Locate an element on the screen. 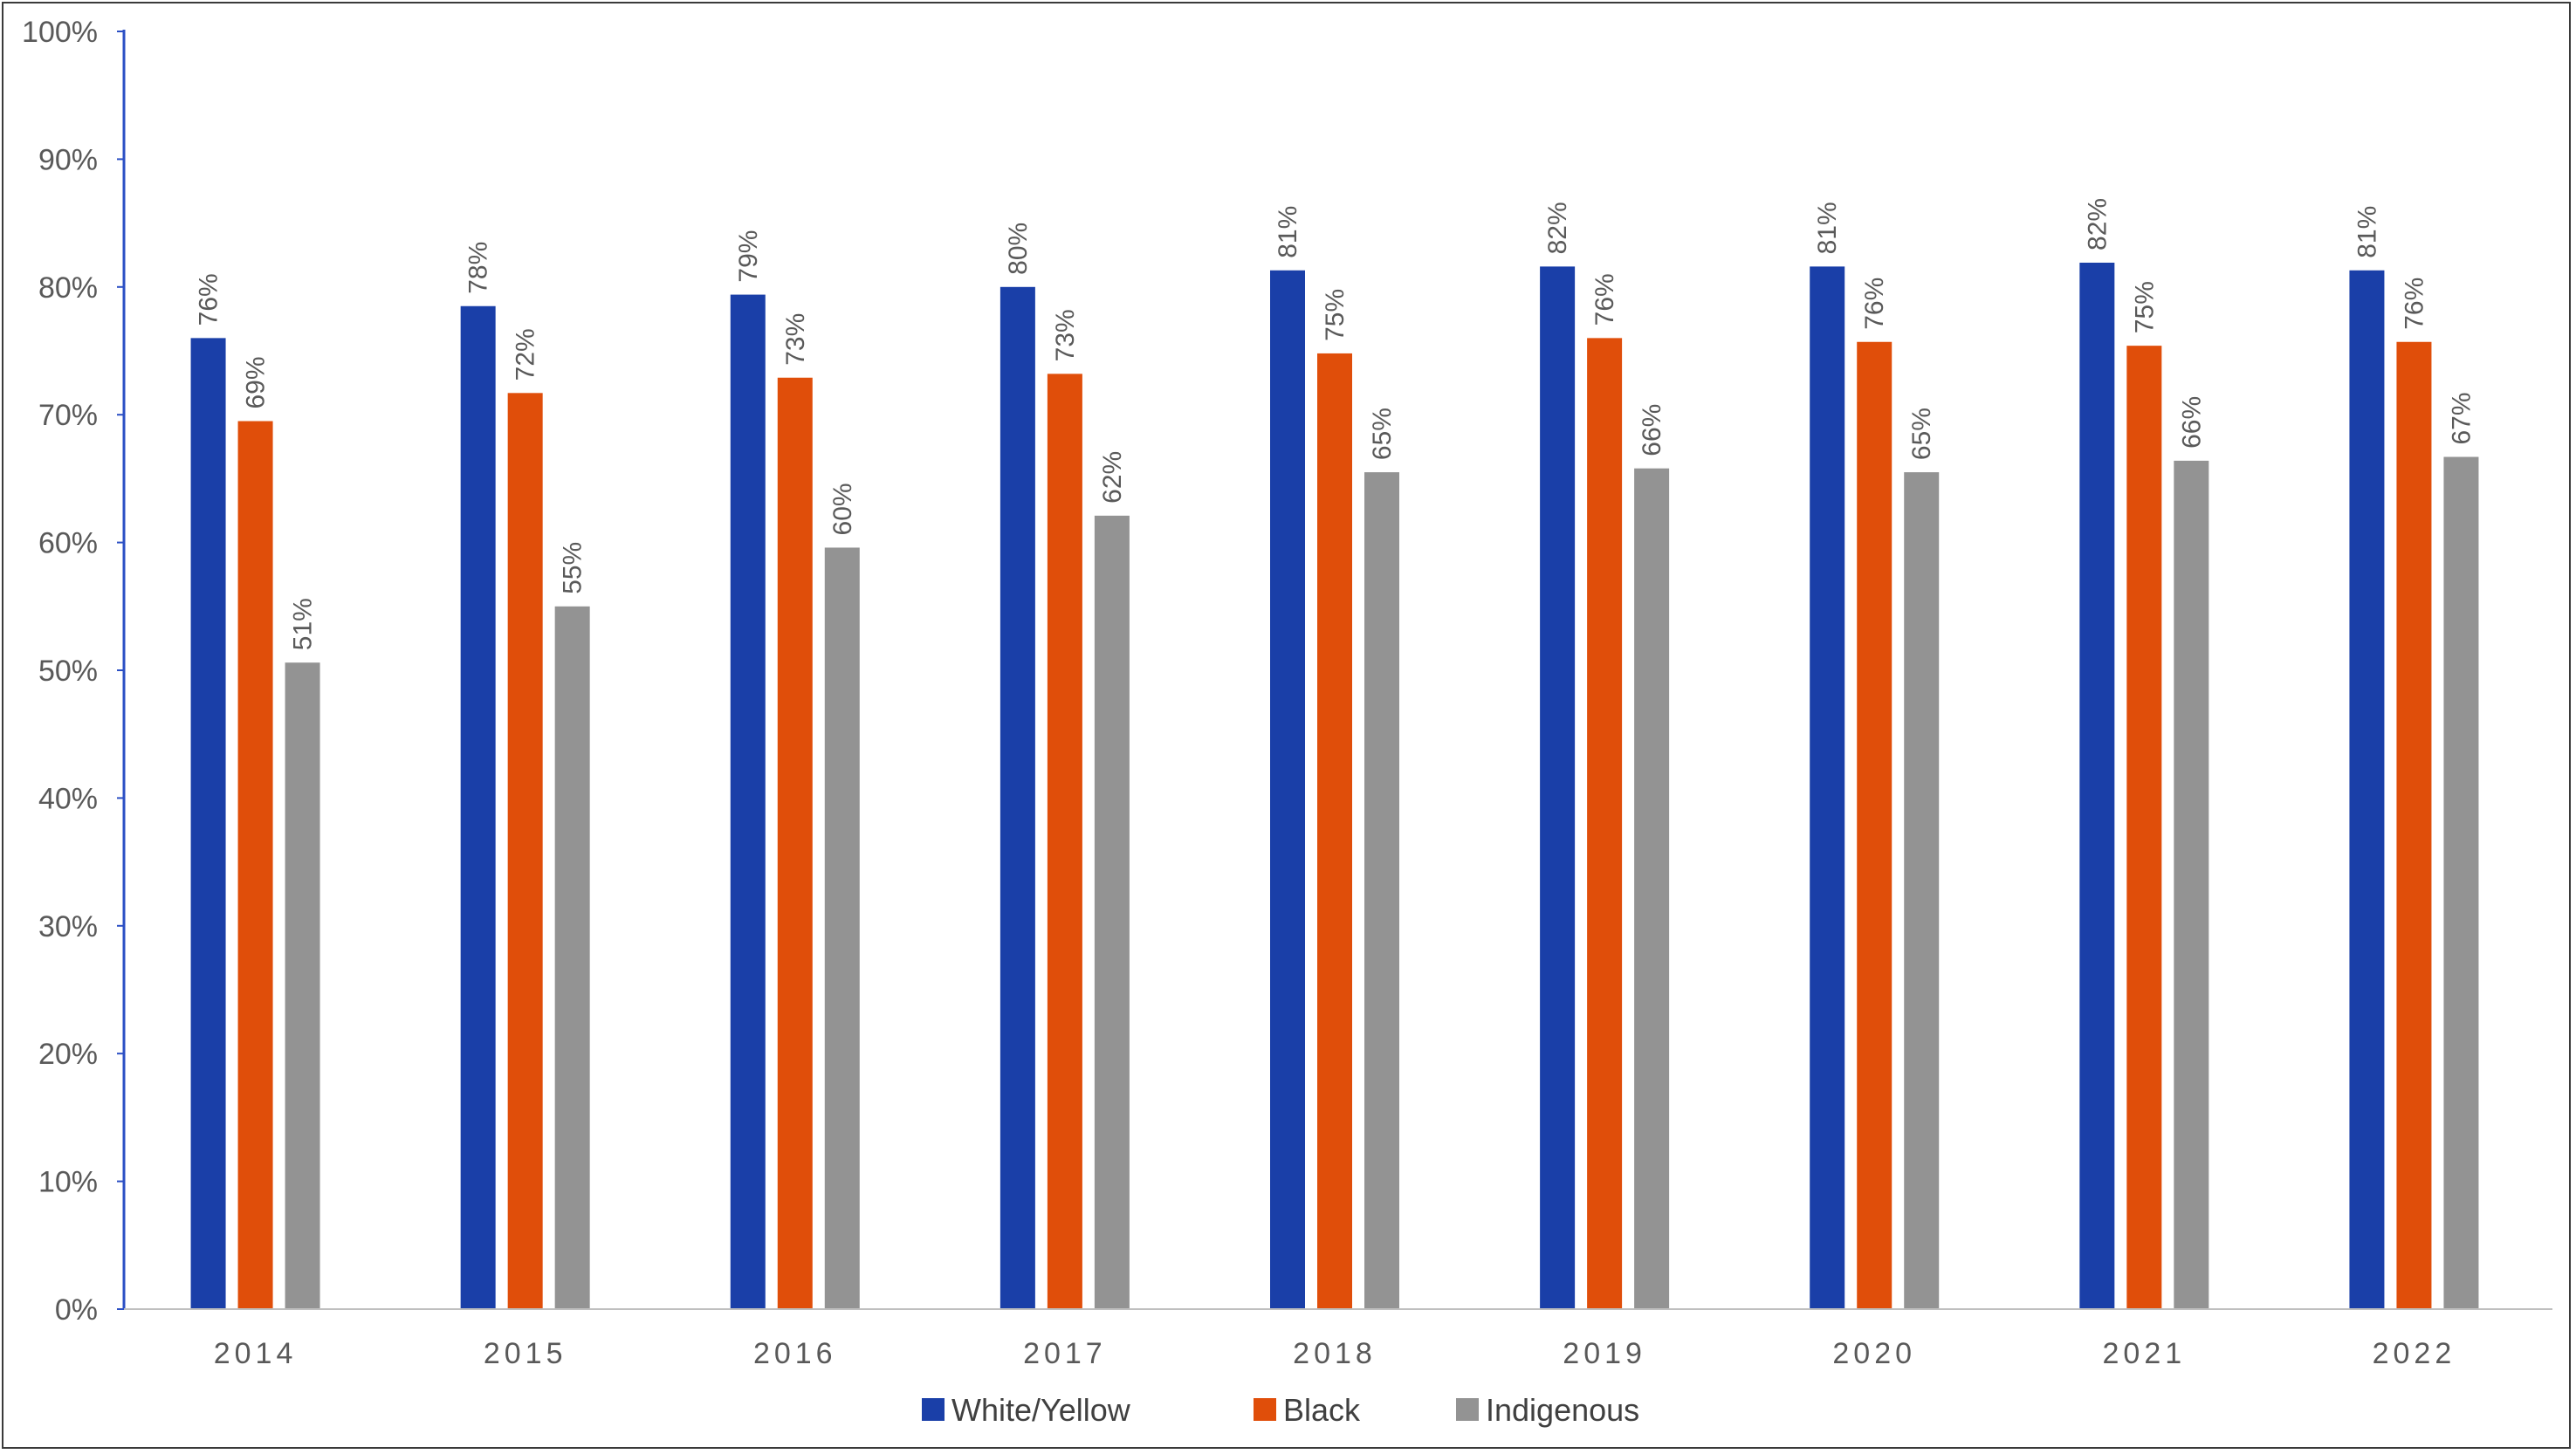  x-tick-label: 2017 is located at coordinates (1065, 1353).